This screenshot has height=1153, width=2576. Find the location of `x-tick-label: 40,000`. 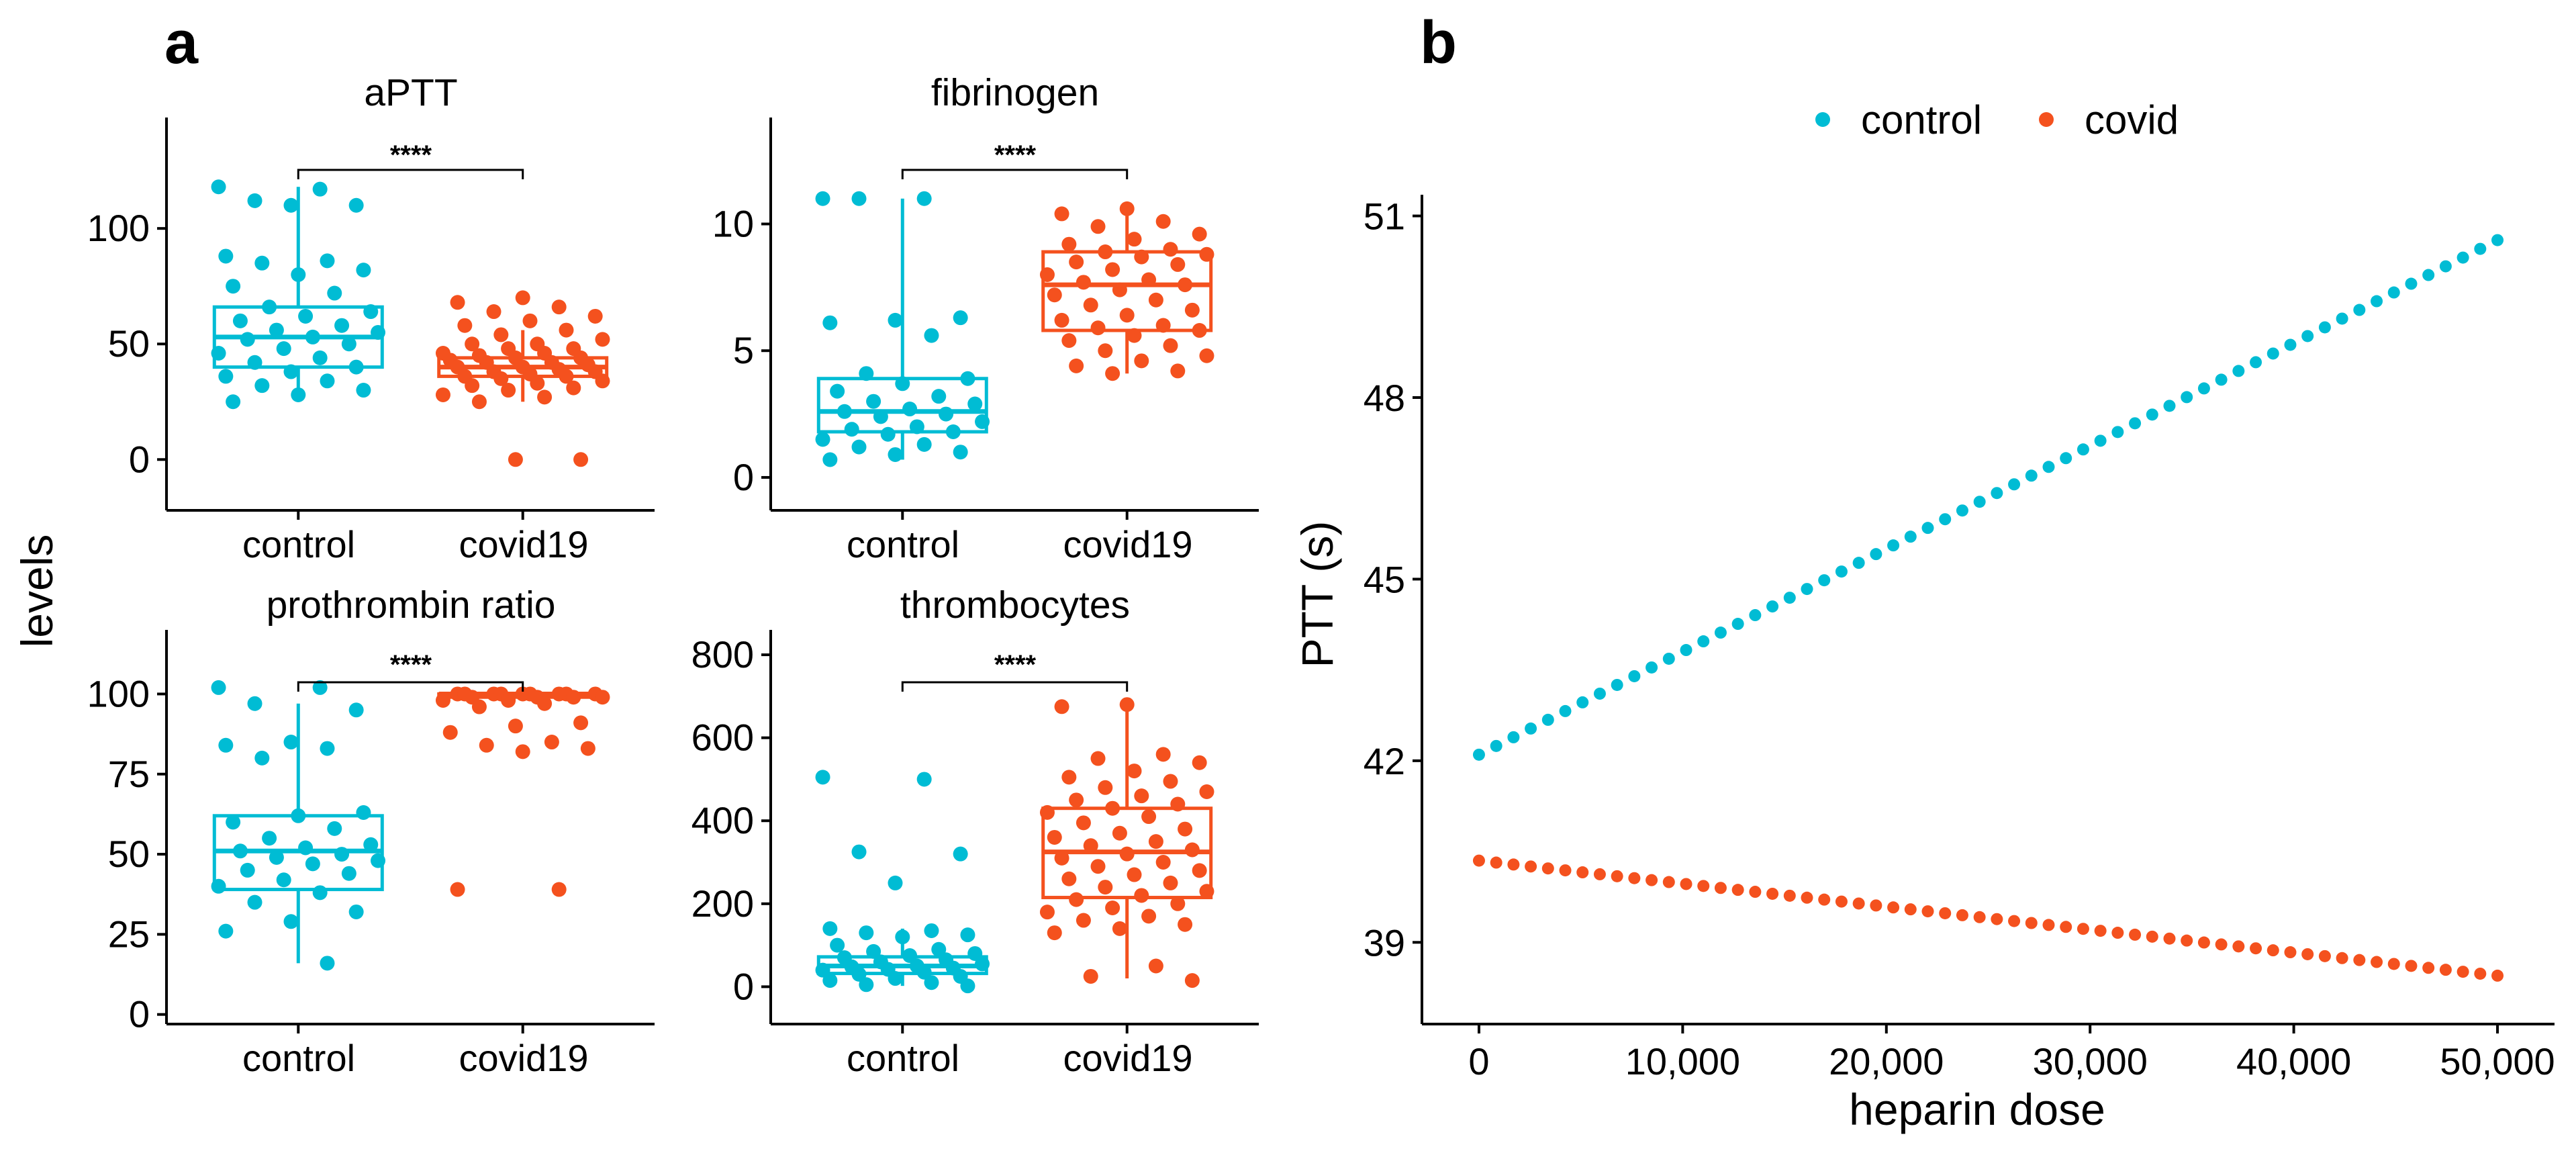

x-tick-label: 40,000 is located at coordinates (2293, 1061).